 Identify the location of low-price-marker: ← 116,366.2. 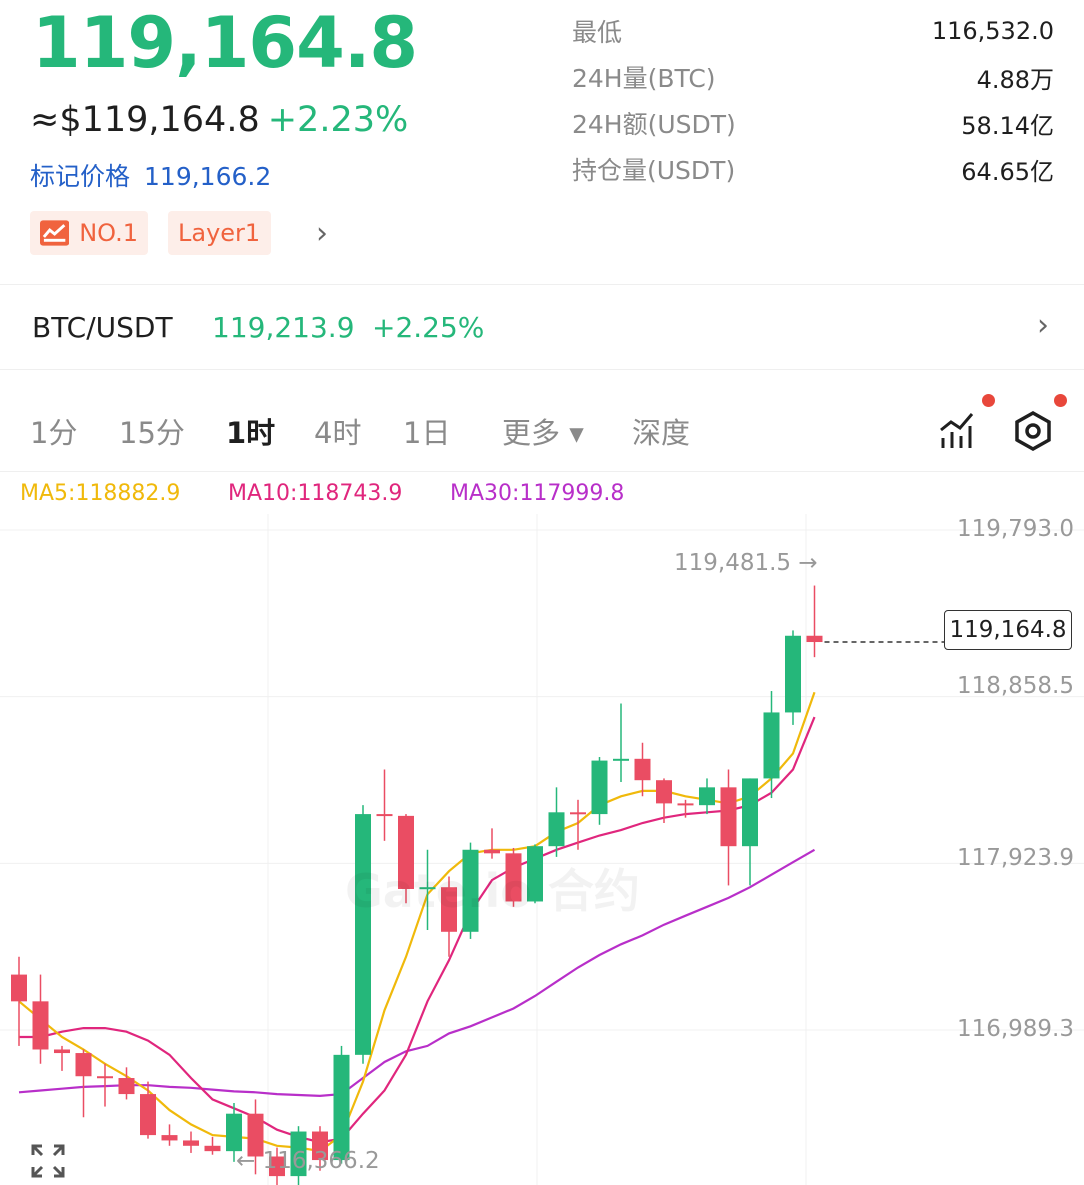
(308, 1161).